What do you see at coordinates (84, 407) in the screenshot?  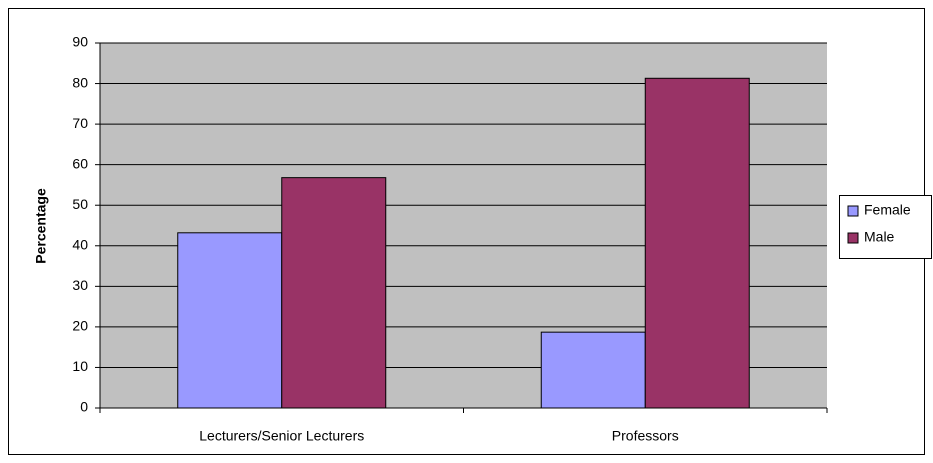 I see `y-tick-label: 0` at bounding box center [84, 407].